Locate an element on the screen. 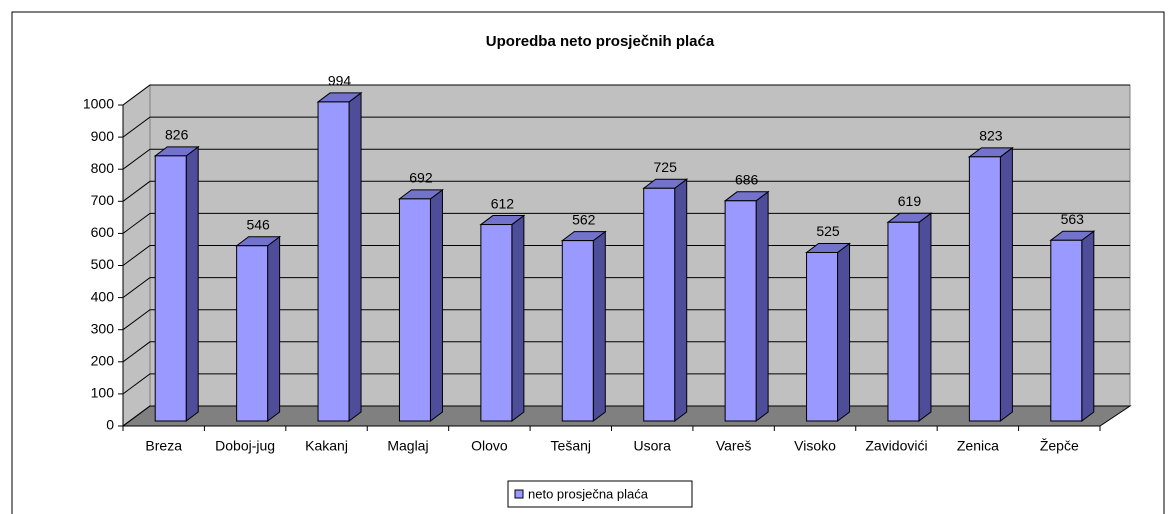 The width and height of the screenshot is (1176, 514). x-tick-label: Tešanj is located at coordinates (571, 446).